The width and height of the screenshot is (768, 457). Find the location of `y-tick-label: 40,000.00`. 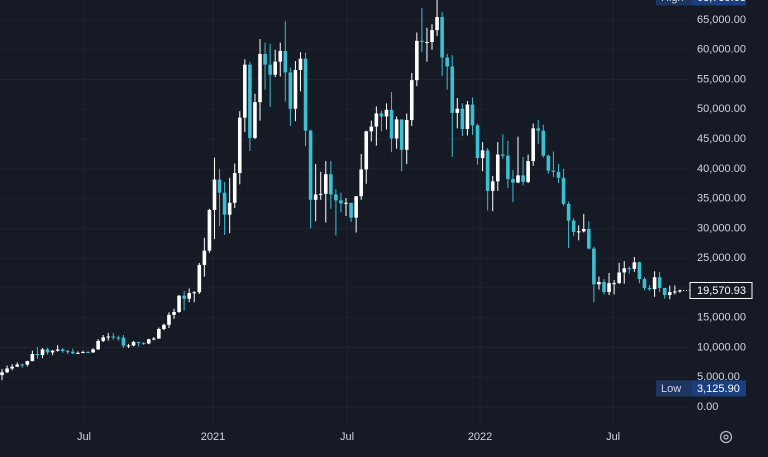

y-tick-label: 40,000.00 is located at coordinates (721, 169).